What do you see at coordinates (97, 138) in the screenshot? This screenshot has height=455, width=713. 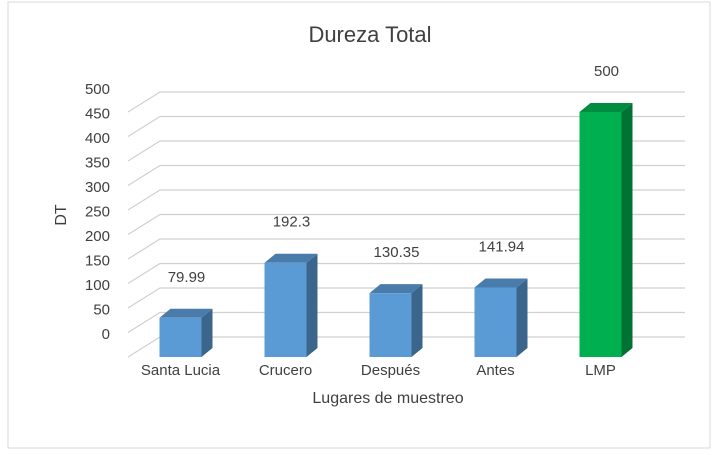 I see `y-tick-label: 400` at bounding box center [97, 138].